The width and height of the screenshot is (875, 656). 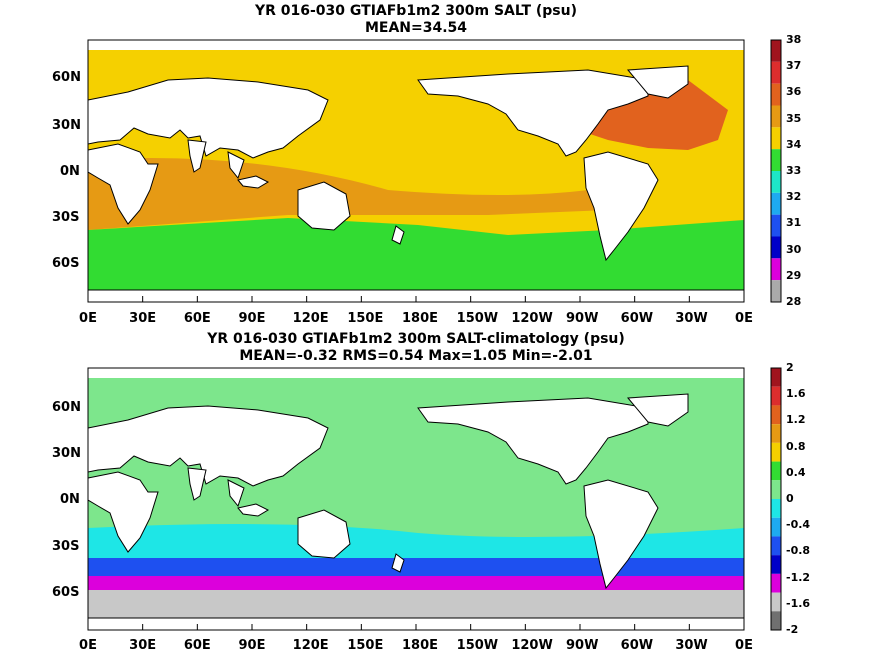 What do you see at coordinates (794, 170) in the screenshot?
I see `colorbar-label: 33` at bounding box center [794, 170].